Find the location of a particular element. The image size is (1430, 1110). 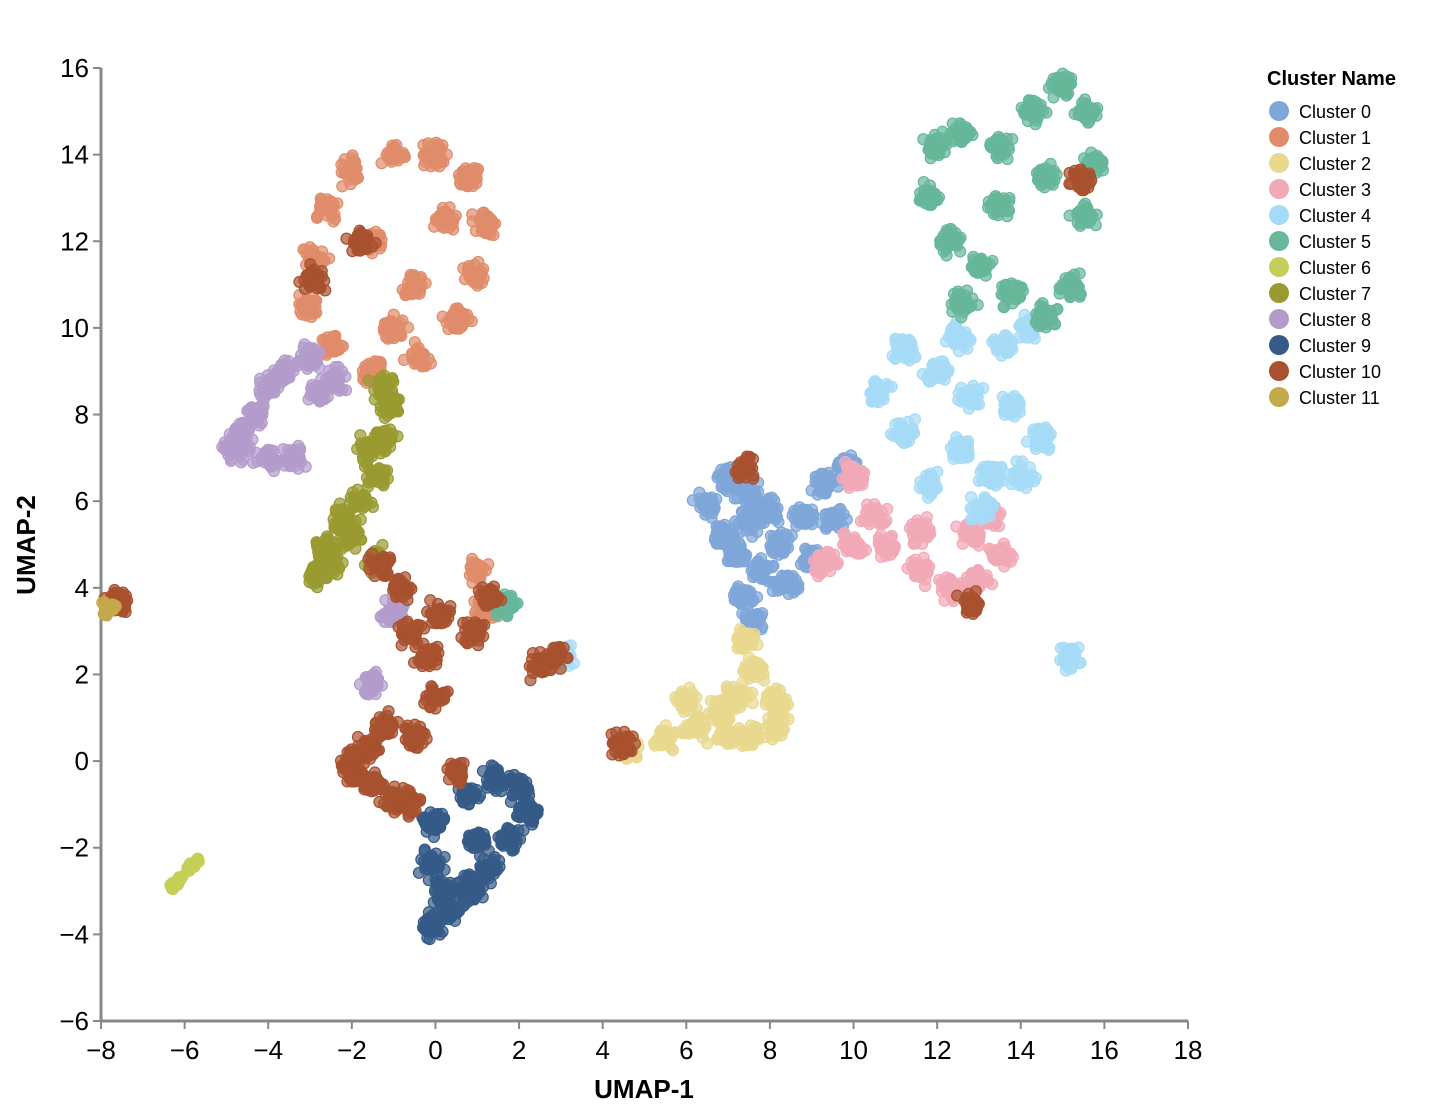

x-tick-label: −6 is located at coordinates (185, 1050).